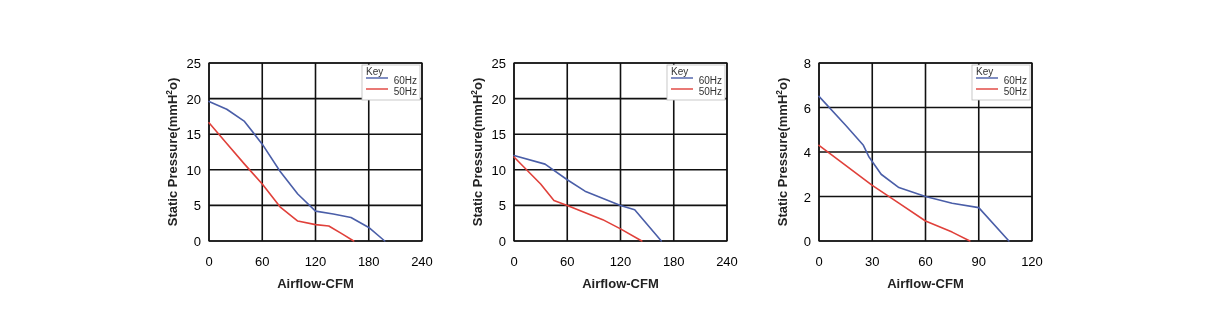 The height and width of the screenshot is (334, 1221). Describe the element at coordinates (807, 108) in the screenshot. I see `y-tick-label: 6` at that location.